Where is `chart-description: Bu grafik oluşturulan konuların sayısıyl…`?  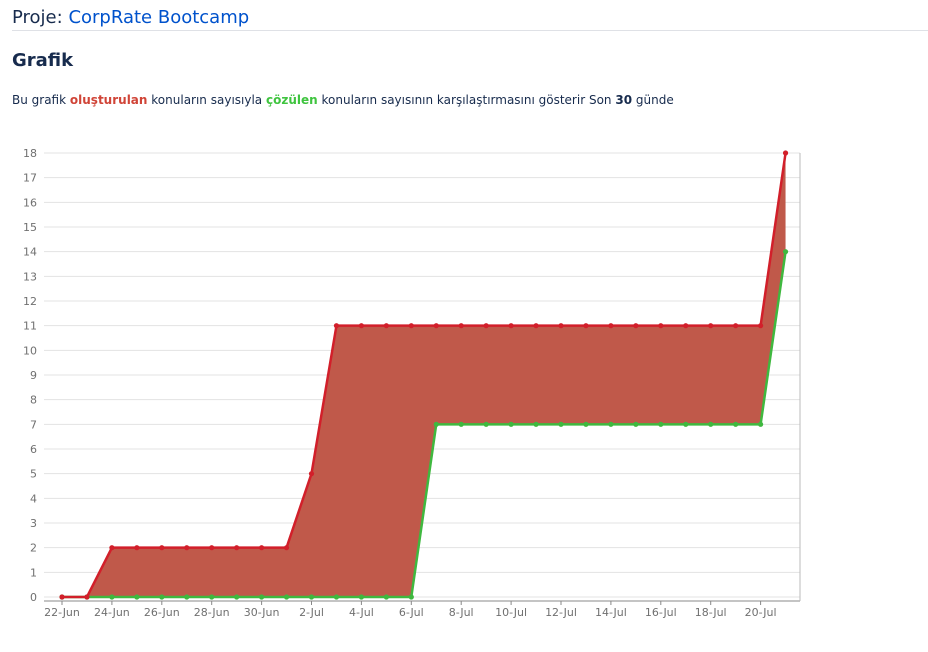 chart-description: Bu grafik oluşturulan konuların sayısıyl… is located at coordinates (343, 100).